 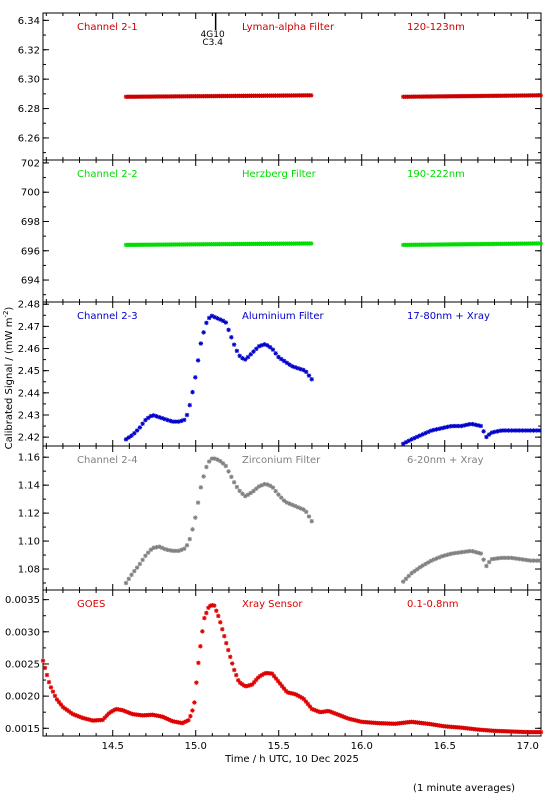 I want to click on band-label: 6-20nm + Xray, so click(x=445, y=460).